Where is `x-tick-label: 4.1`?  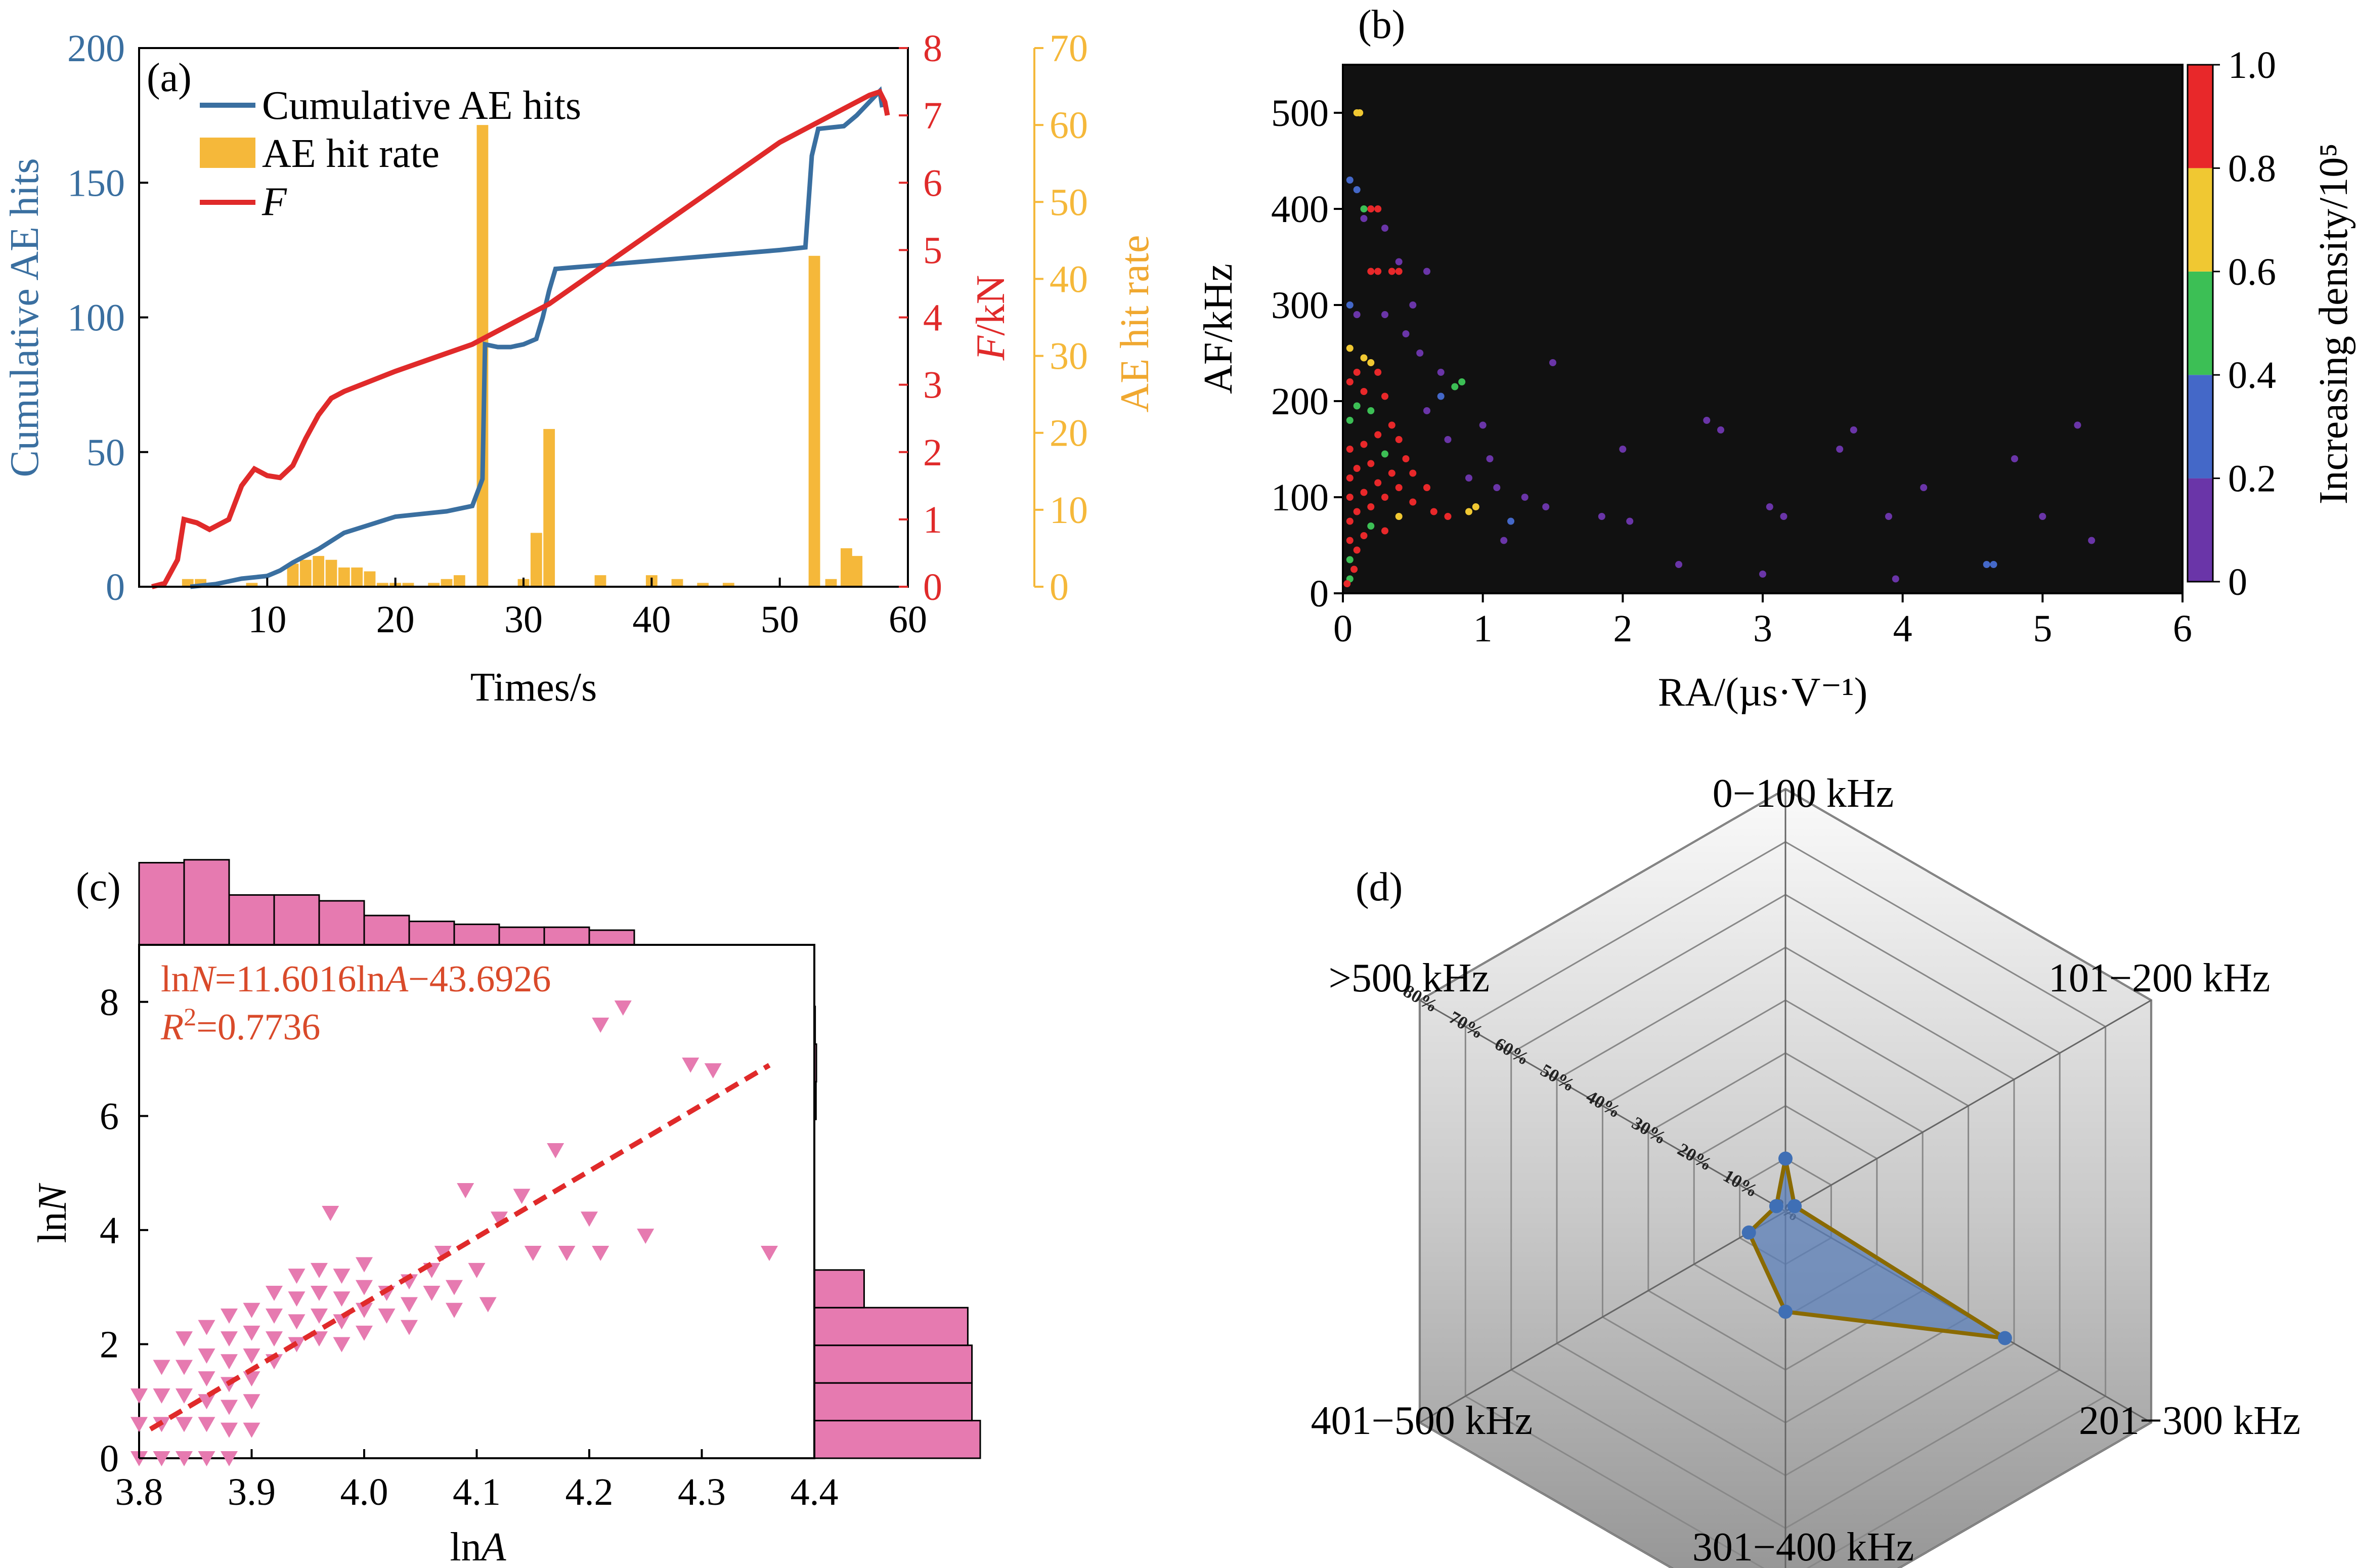
x-tick-label: 4.1 is located at coordinates (477, 1492).